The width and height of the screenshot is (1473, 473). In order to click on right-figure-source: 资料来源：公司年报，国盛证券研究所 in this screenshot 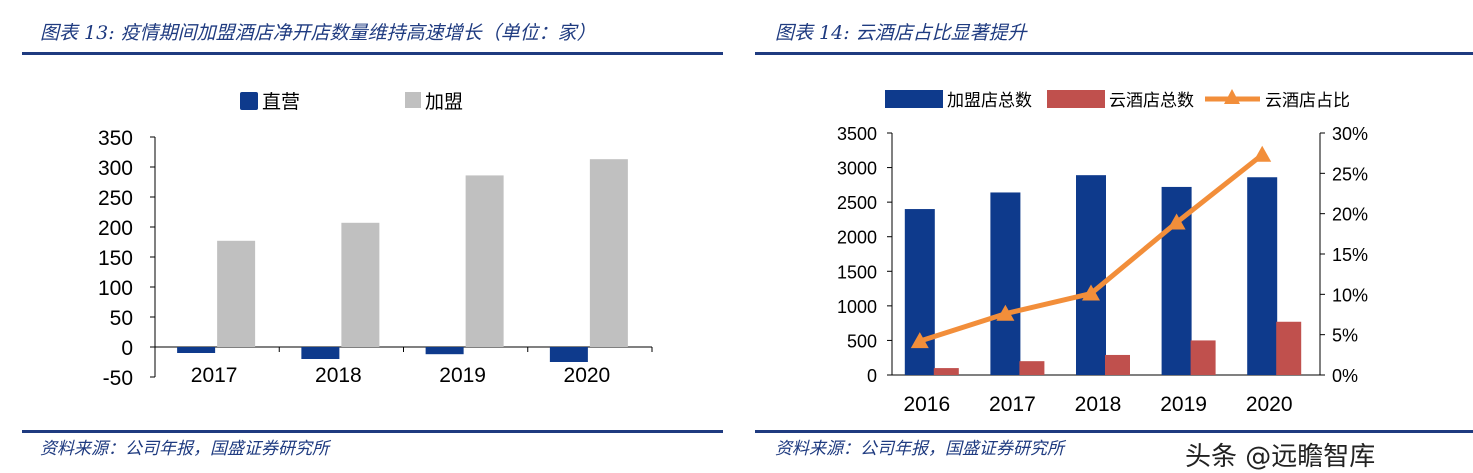, I will do `click(919, 449)`.